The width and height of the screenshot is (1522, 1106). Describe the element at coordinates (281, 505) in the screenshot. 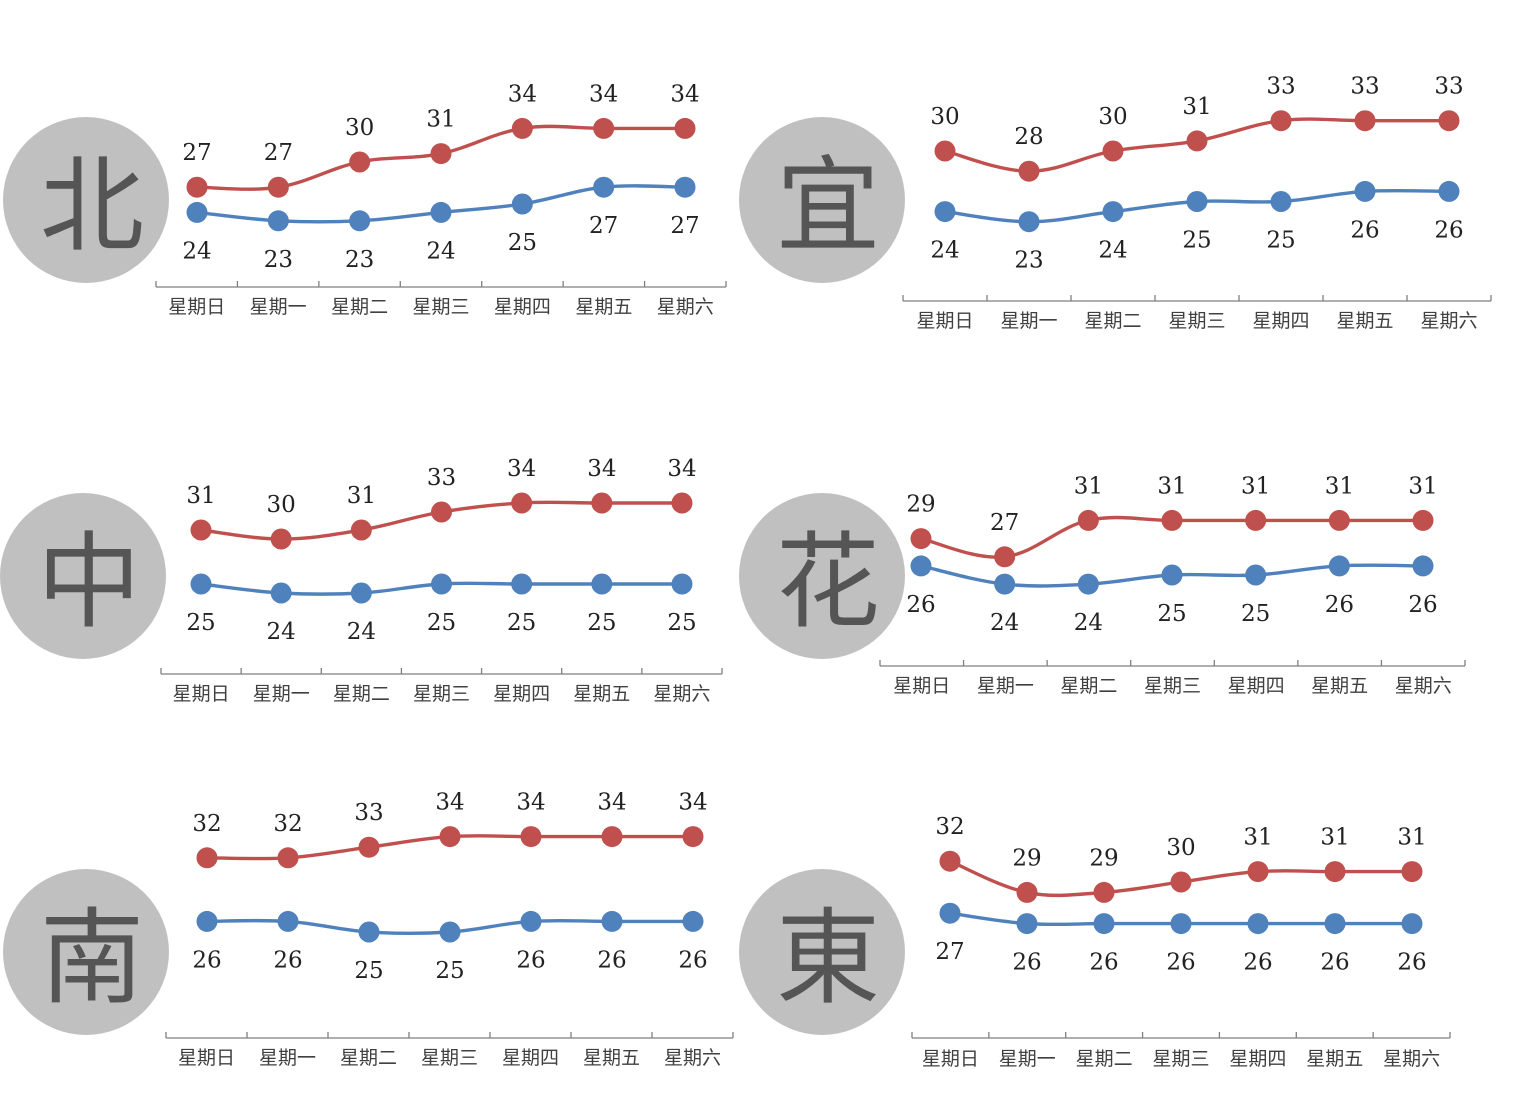

I see `data-label-high: 30` at that location.